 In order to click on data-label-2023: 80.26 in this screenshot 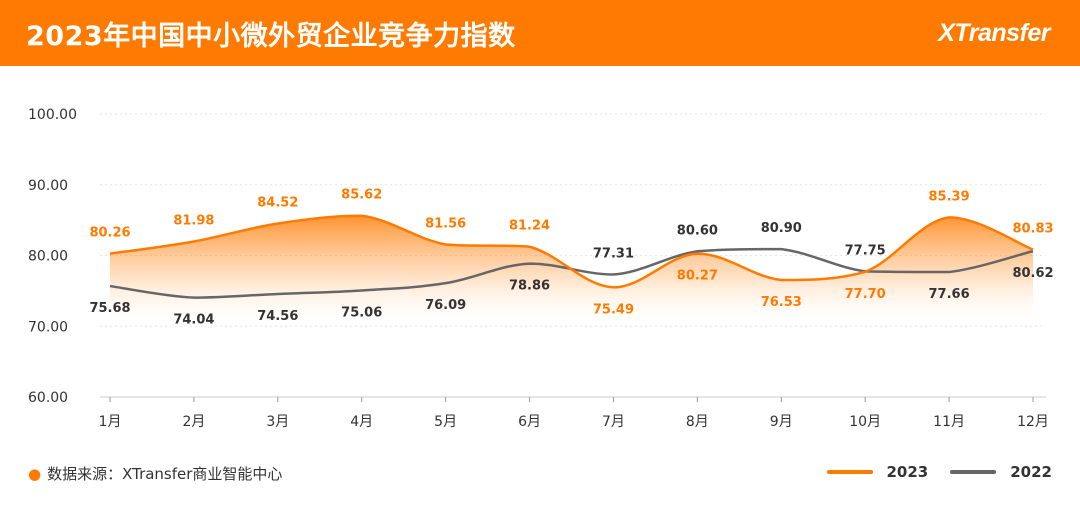, I will do `click(109, 233)`.